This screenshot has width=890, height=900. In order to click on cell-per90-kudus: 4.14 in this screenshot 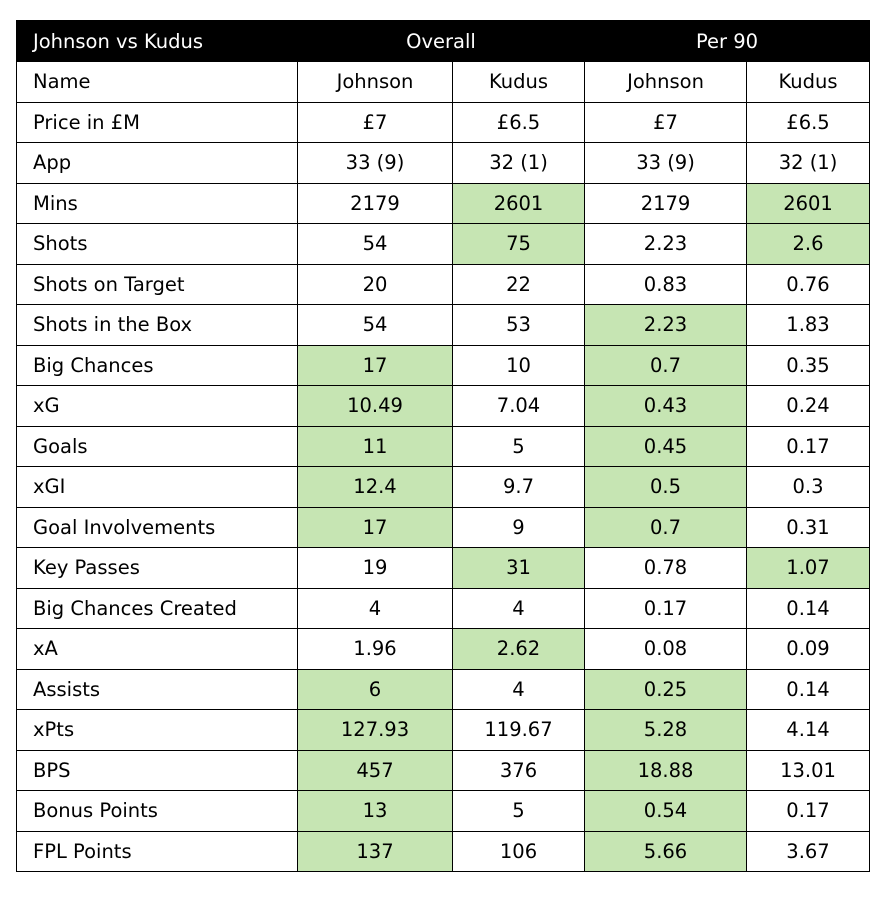, I will do `click(808, 730)`.